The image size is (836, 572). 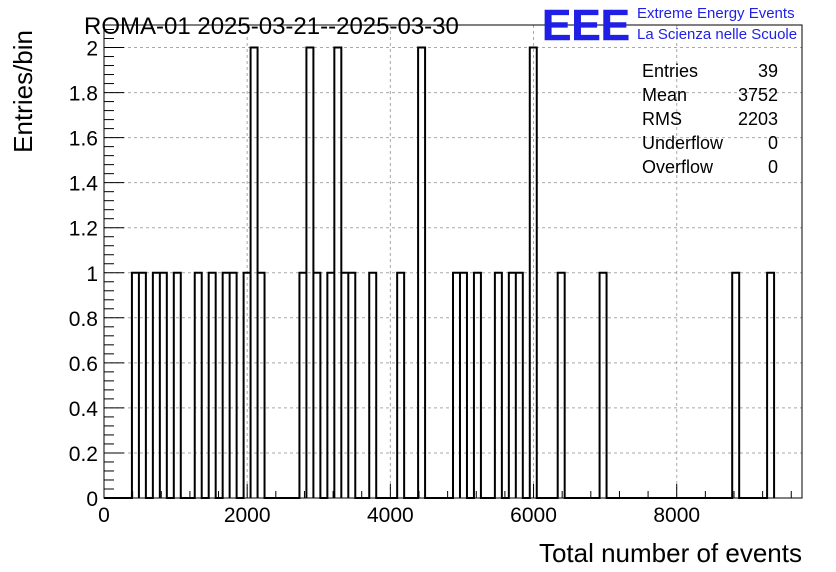 I want to click on stats-value: 2203, so click(x=758, y=119).